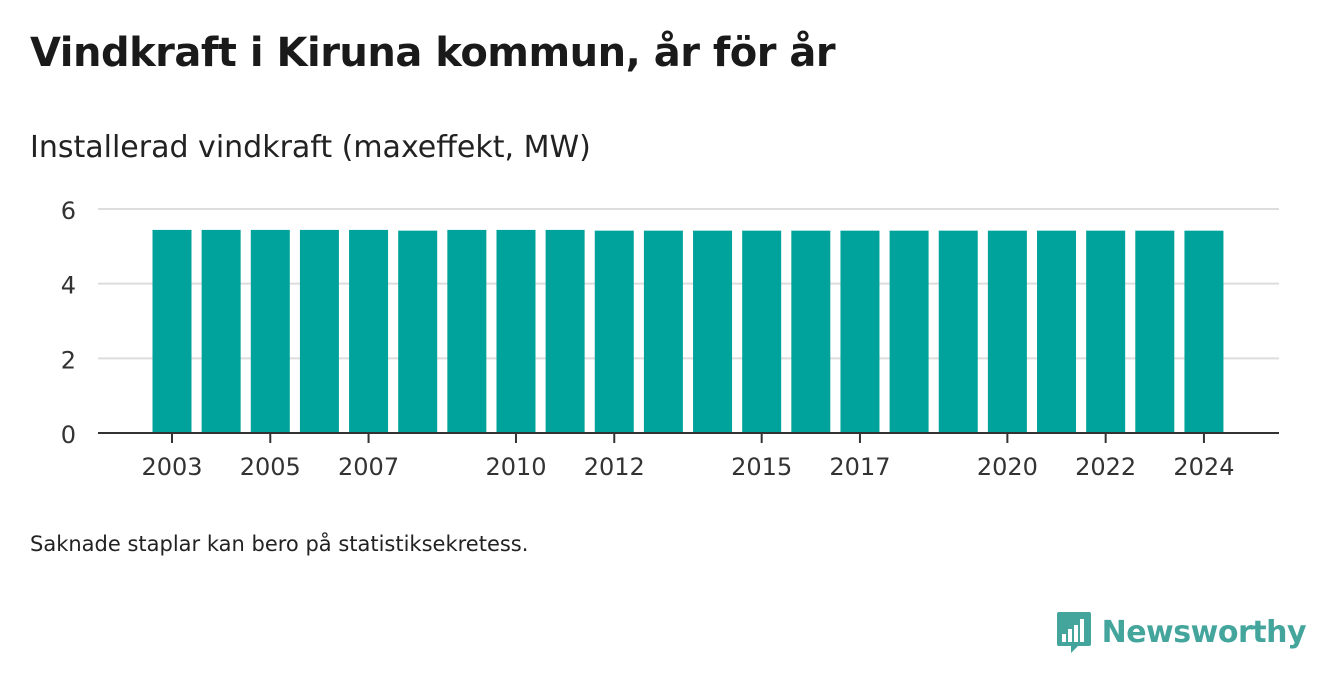 This screenshot has width=1340, height=685. Describe the element at coordinates (1106, 331) in the screenshot. I see `bar-2022` at that location.